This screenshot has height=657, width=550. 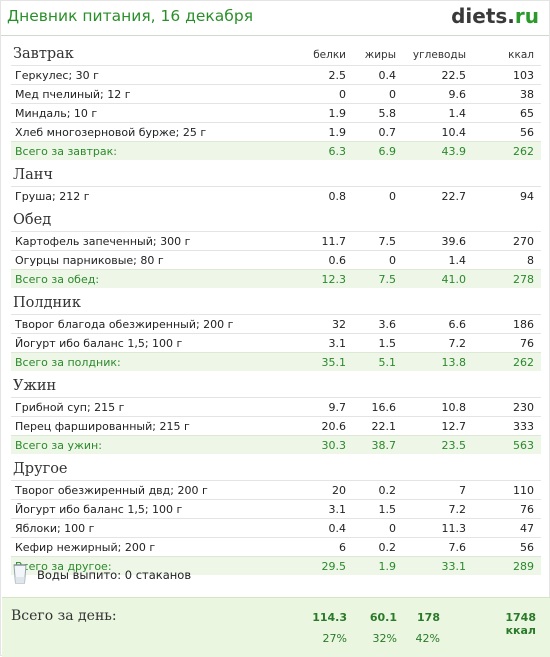 I want to click on meal-section: Ланч Груша; 212 г 0.8 0 22.7 94, so click(x=276, y=188).